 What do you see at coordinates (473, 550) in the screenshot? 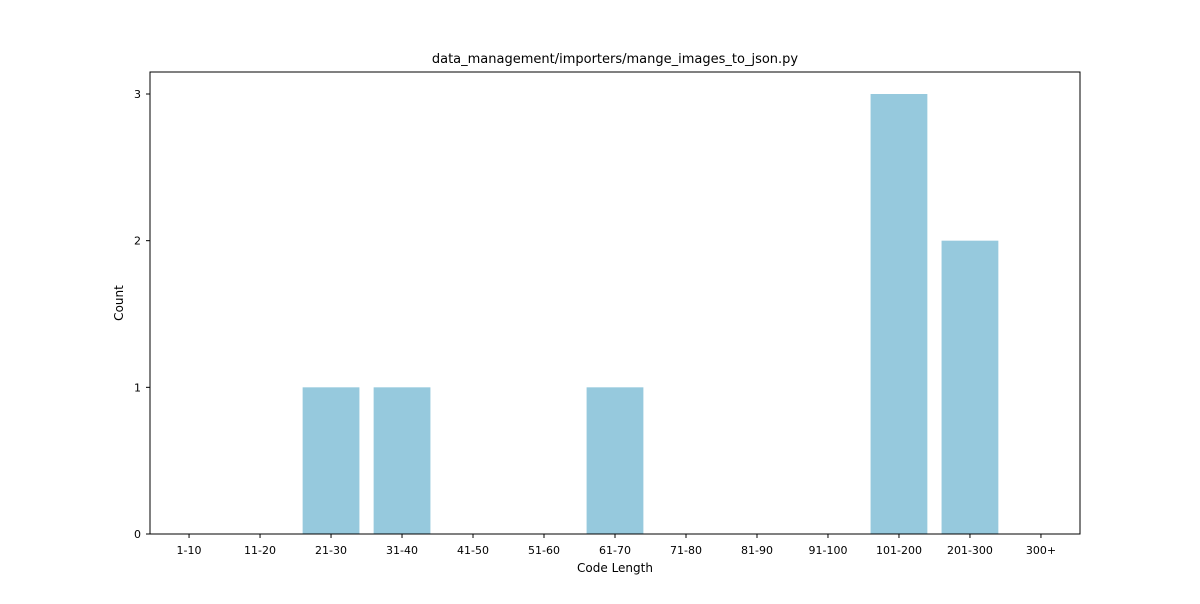
I see `x-tick-label: 41-50` at bounding box center [473, 550].